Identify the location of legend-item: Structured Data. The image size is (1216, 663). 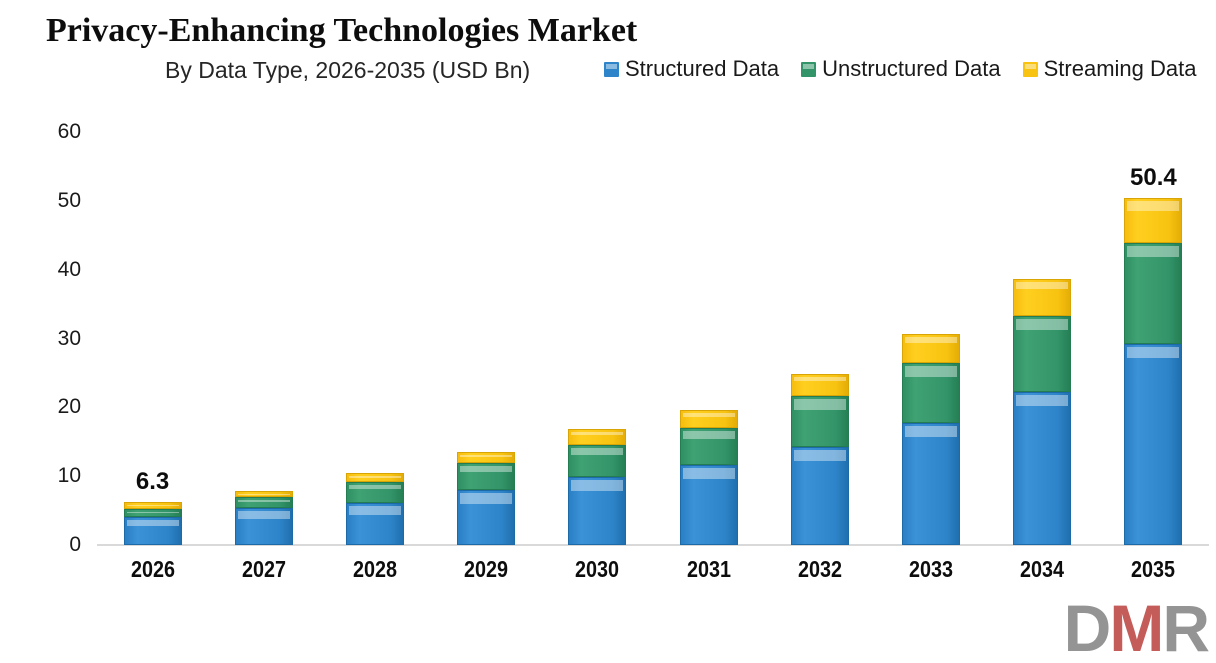
(691, 69).